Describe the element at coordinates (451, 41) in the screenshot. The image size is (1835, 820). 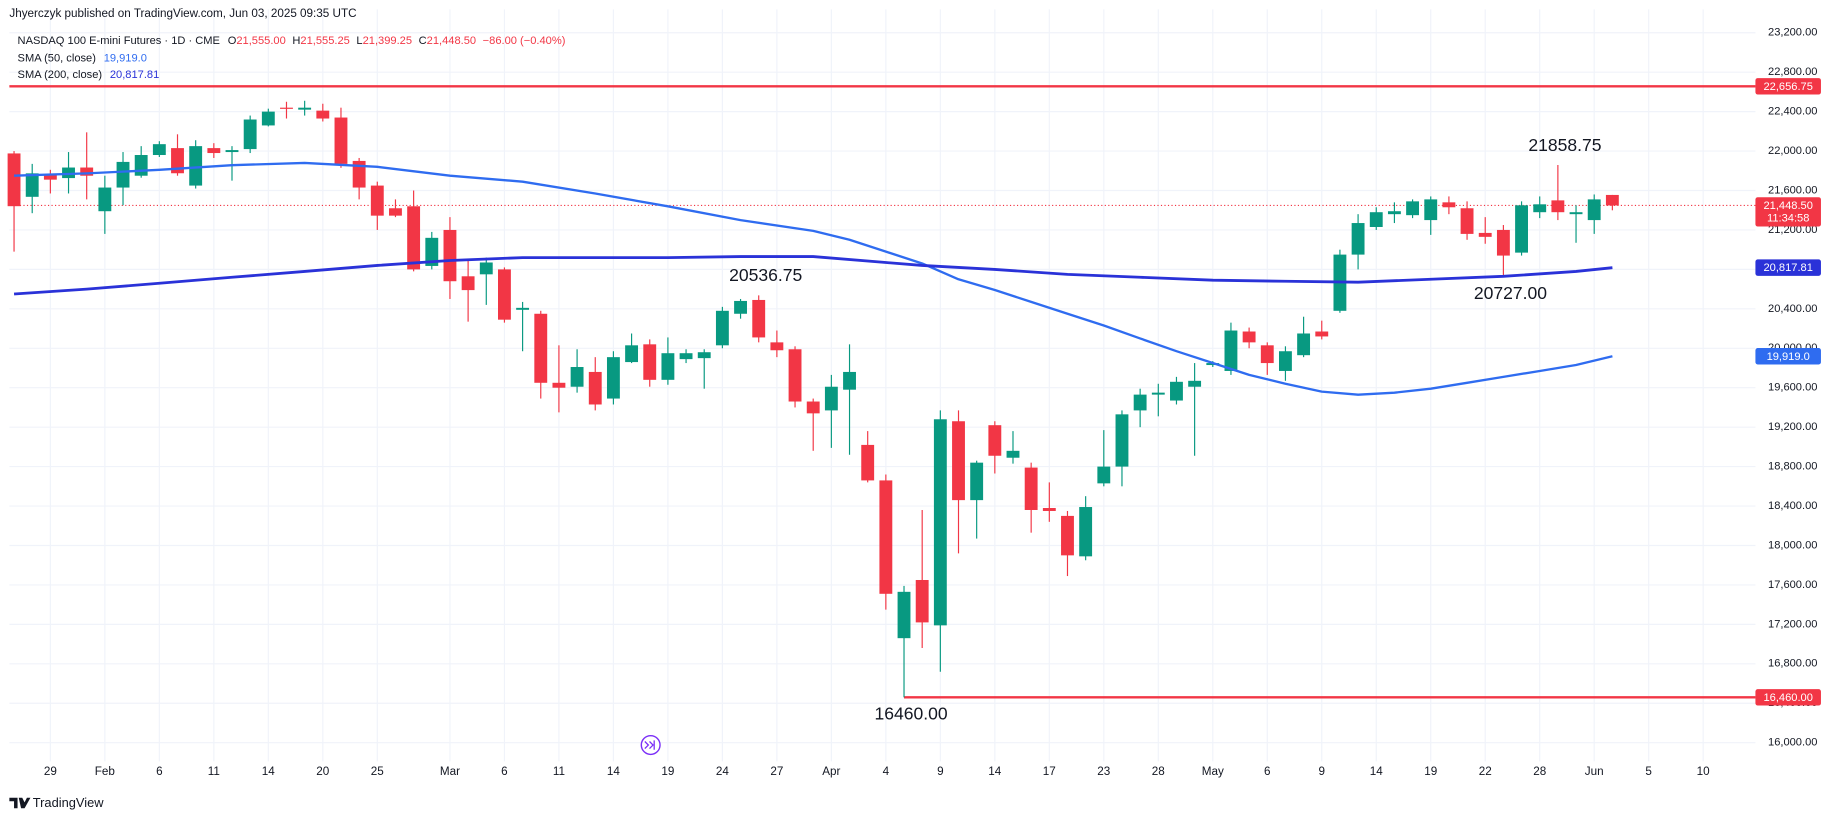
I see `ohlc-value: 21,448.50` at that location.